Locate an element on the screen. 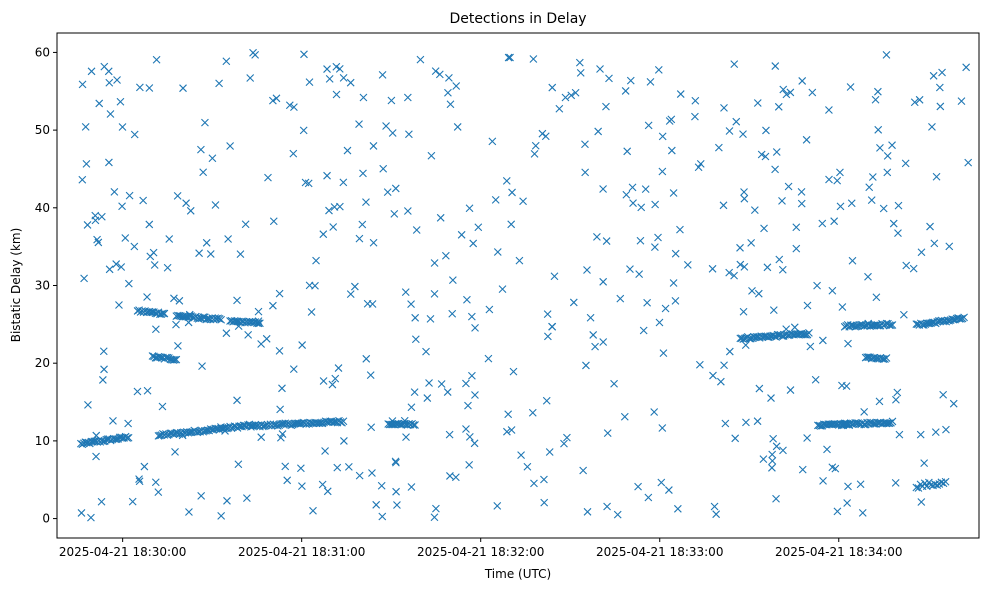  y-tick-label: 30 is located at coordinates (42, 286).